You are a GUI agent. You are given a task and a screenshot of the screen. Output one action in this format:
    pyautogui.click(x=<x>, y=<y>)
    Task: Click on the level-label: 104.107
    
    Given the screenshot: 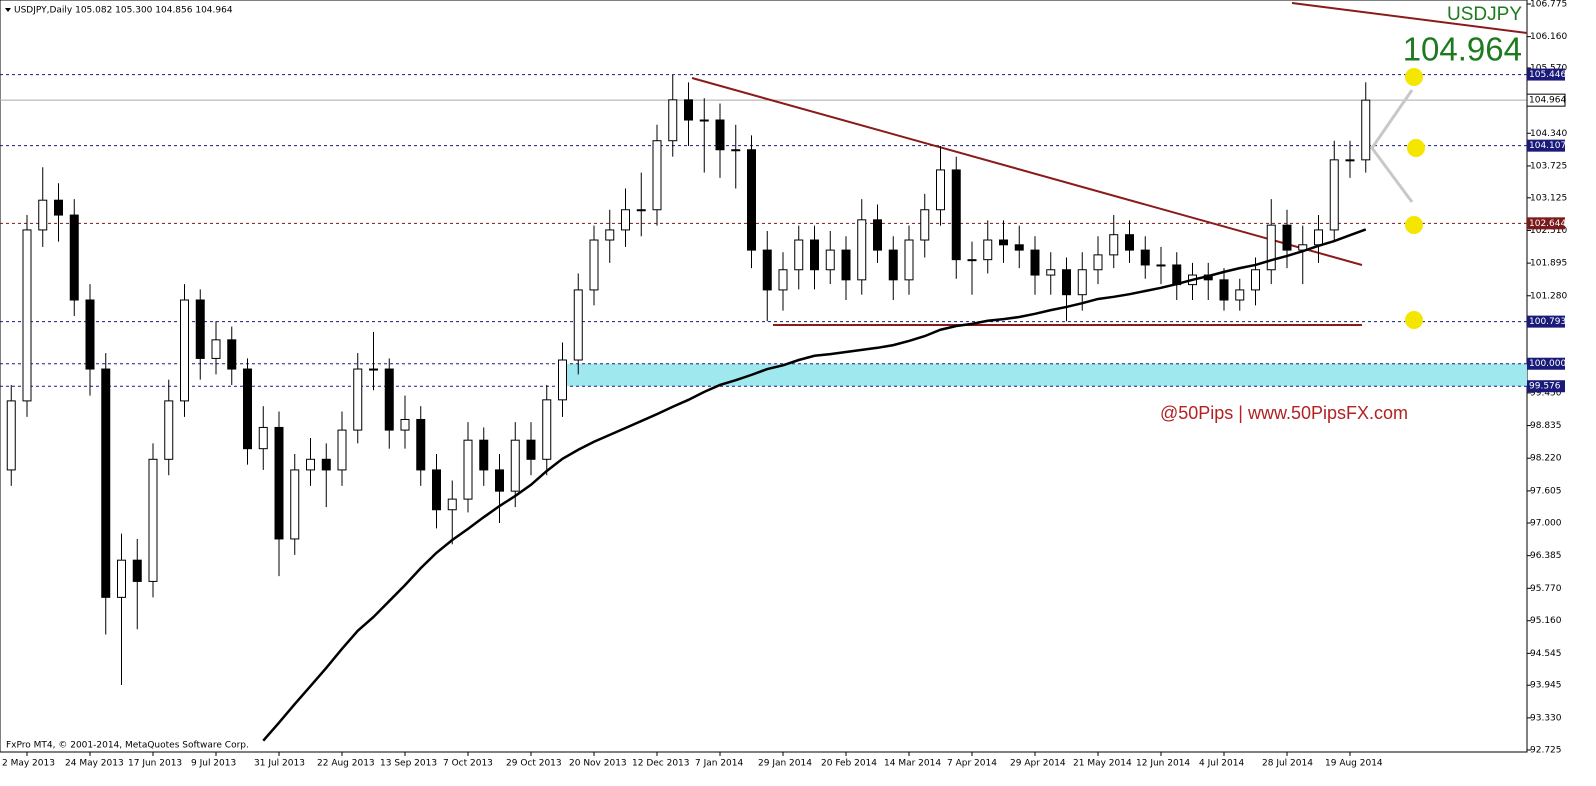 What is the action you would take?
    pyautogui.click(x=1547, y=146)
    